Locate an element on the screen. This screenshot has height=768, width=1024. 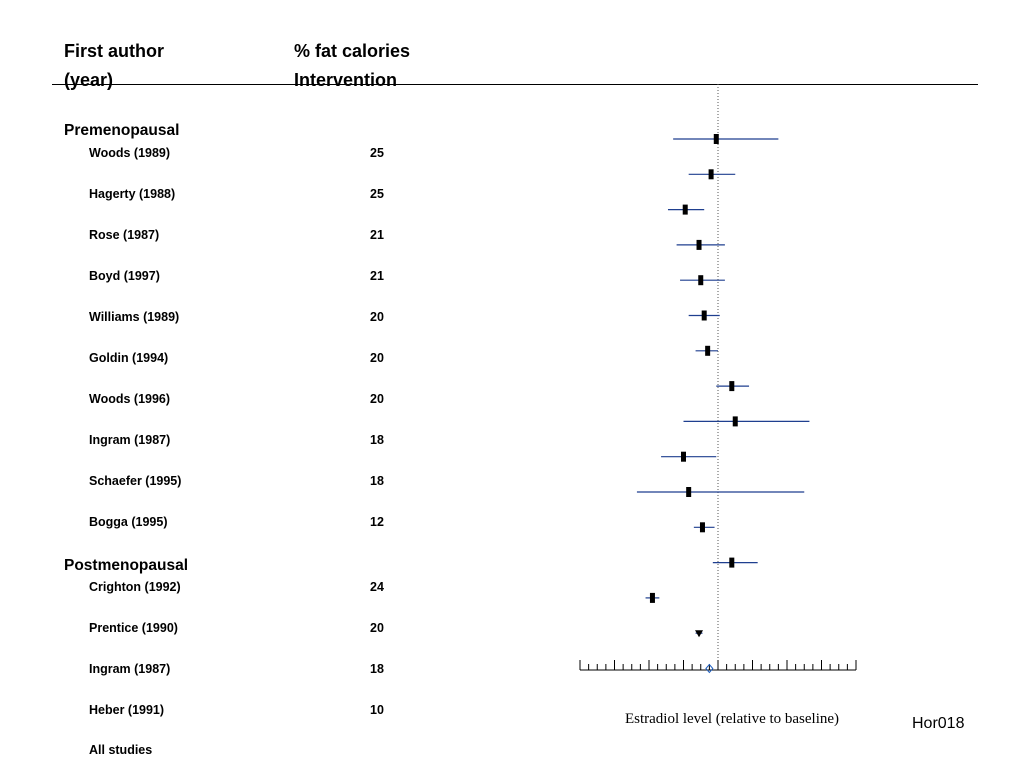
study-name: Prentice (1990) is located at coordinates (133, 628).